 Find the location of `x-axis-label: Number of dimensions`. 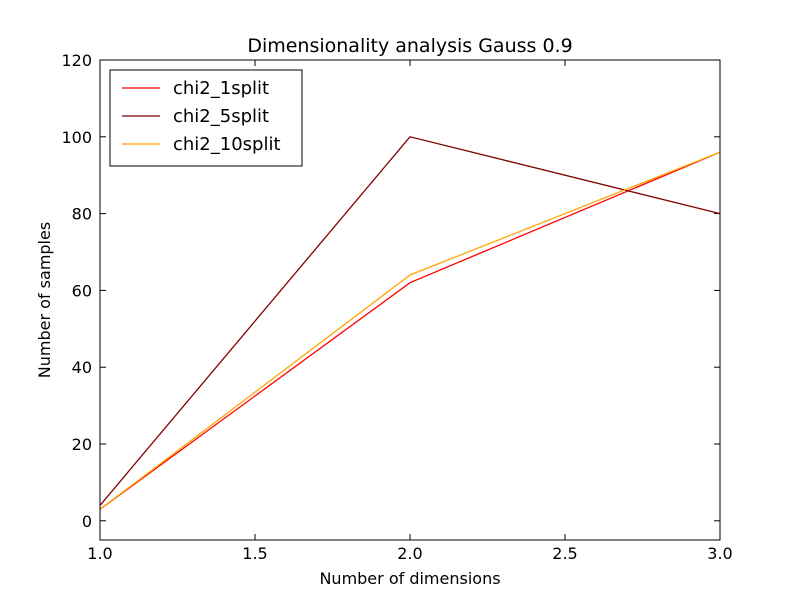

x-axis-label: Number of dimensions is located at coordinates (409, 578).